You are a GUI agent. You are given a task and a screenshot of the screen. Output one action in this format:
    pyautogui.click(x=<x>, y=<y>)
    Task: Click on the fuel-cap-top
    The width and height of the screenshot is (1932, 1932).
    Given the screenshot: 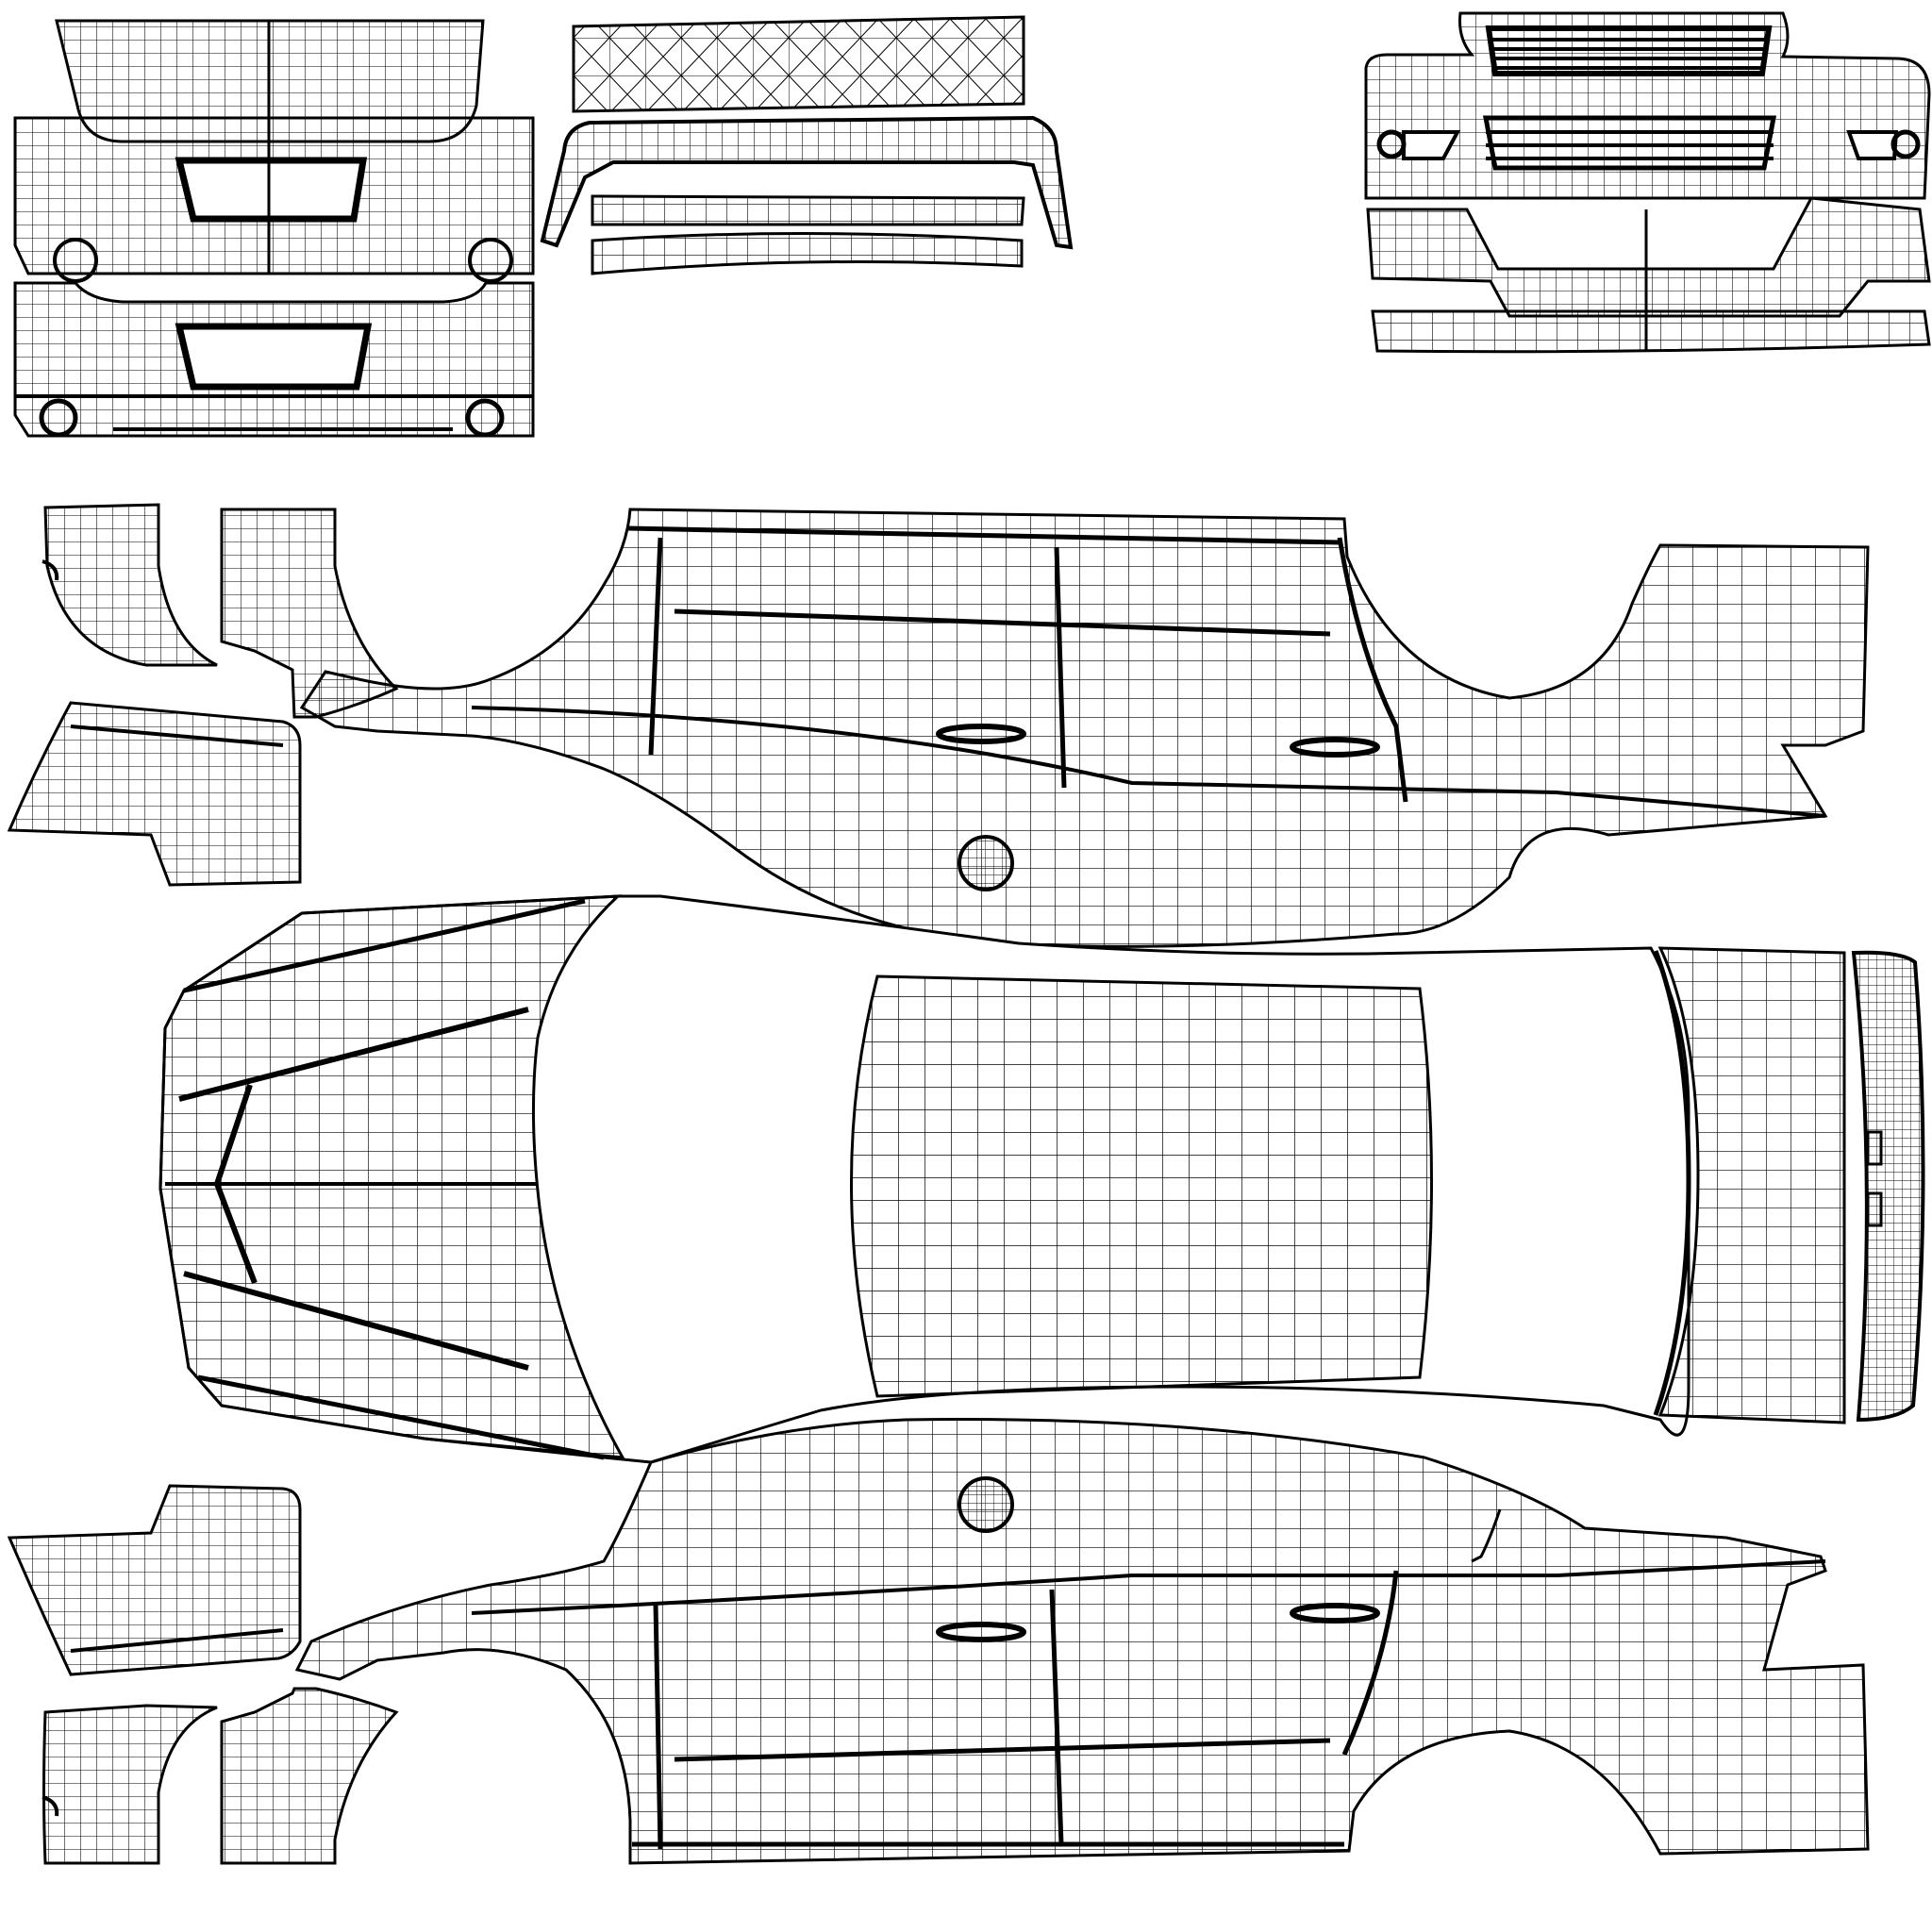 What is the action you would take?
    pyautogui.click(x=986, y=863)
    